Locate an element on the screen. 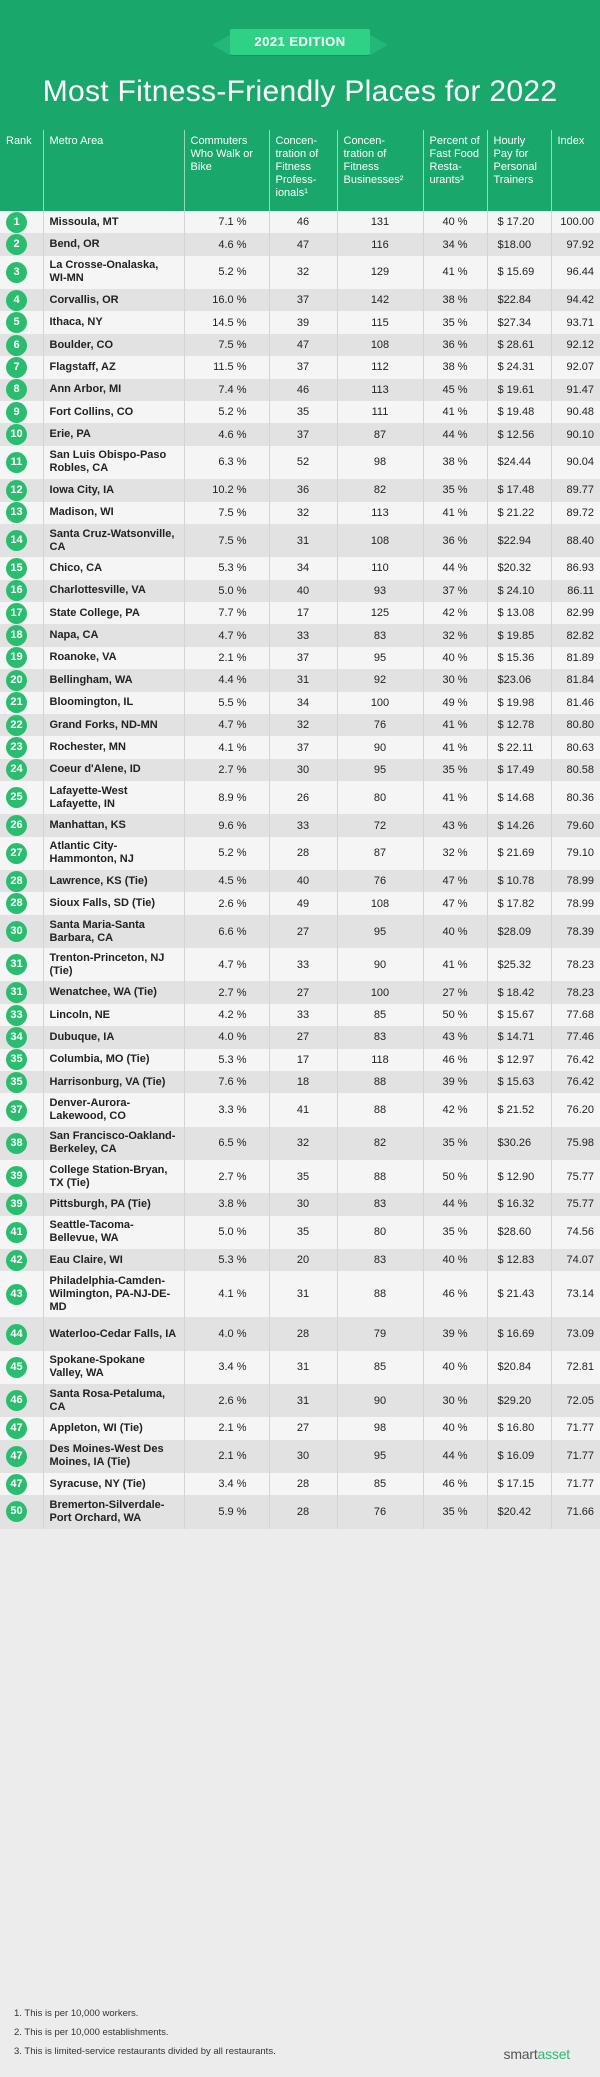  rank-cell: 33 is located at coordinates (21, 1015).